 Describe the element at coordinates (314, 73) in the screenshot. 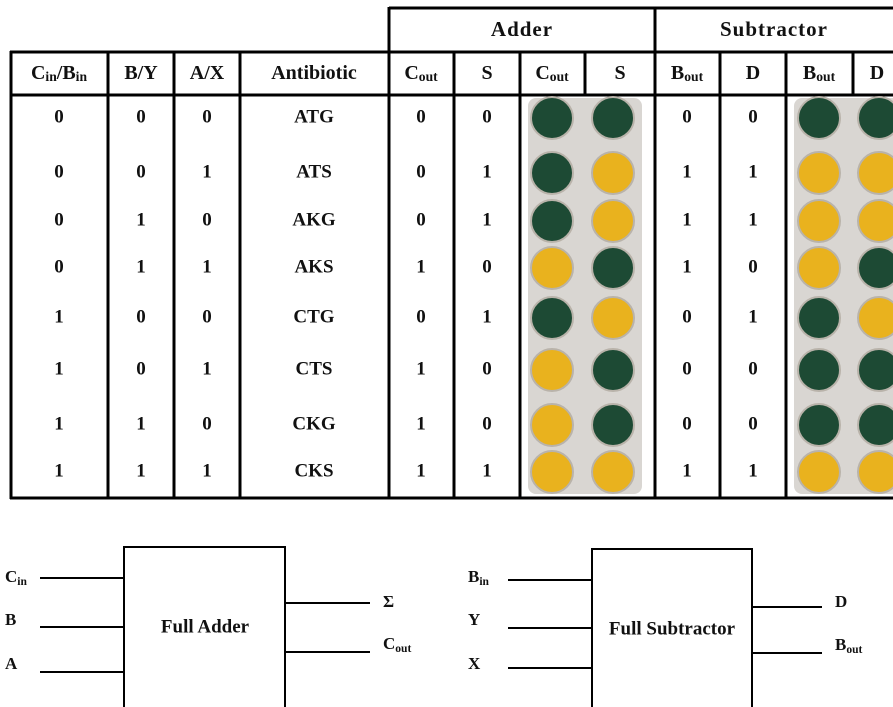

I see `text: Antibiotic` at that location.